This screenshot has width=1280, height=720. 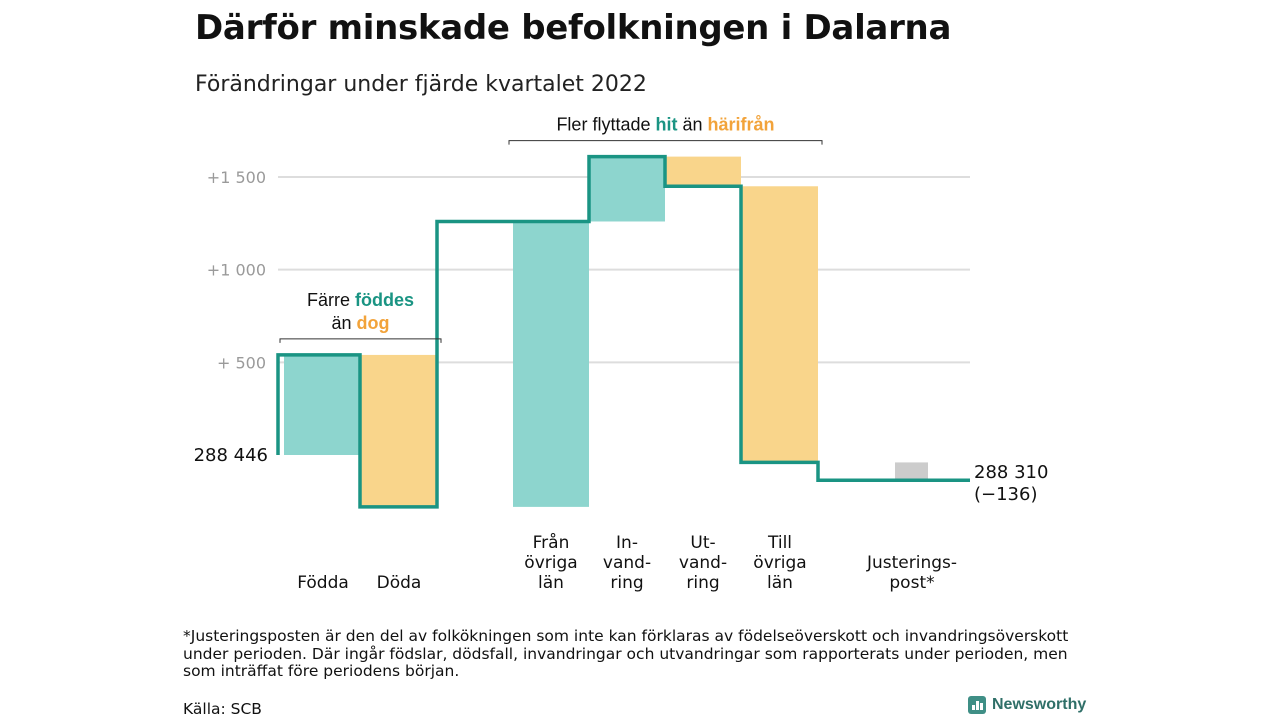 What do you see at coordinates (1011, 472) in the screenshot?
I see `end-value-label: 288 310` at bounding box center [1011, 472].